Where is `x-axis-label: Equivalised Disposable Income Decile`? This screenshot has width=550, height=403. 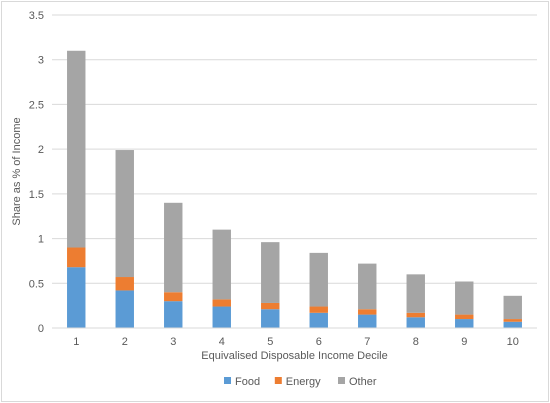
x-axis-label: Equivalised Disposable Income Decile is located at coordinates (294, 356).